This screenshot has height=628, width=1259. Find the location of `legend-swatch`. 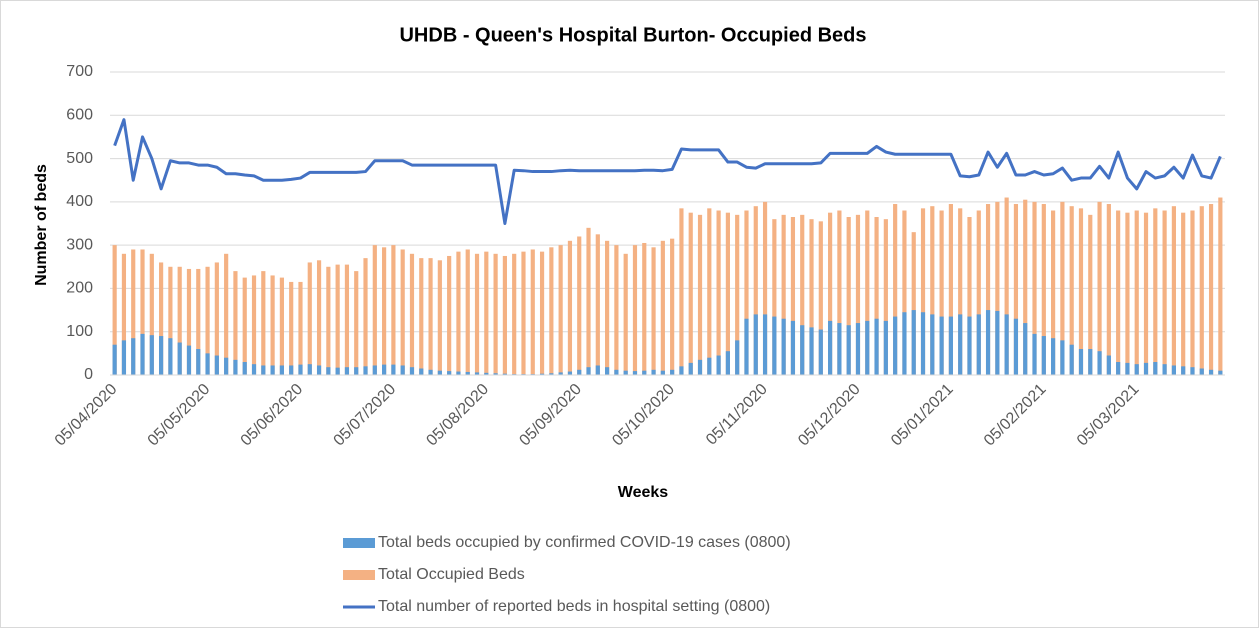

legend-swatch is located at coordinates (359, 543).